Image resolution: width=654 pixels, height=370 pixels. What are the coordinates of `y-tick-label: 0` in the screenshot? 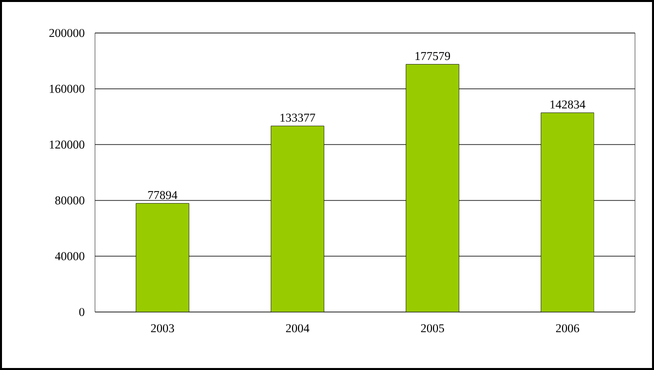 It's located at (81, 312).